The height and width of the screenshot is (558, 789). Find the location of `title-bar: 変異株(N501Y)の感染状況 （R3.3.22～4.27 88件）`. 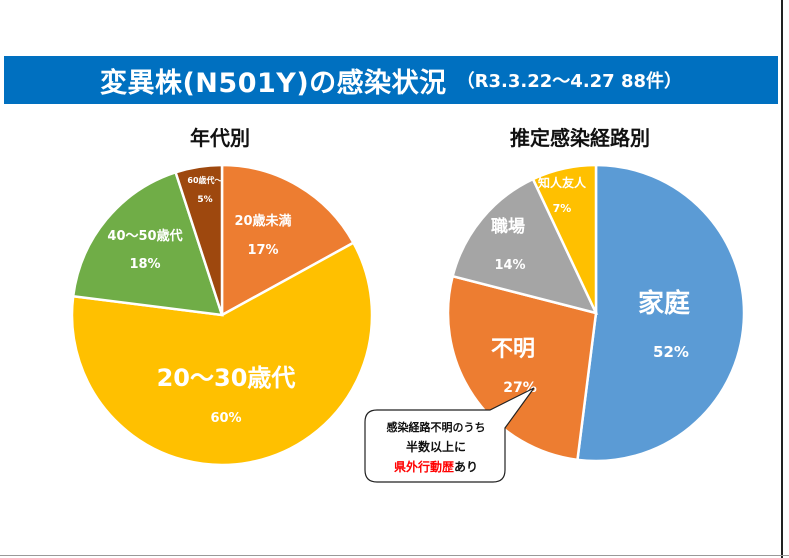

title-bar: 変異株(N501Y)の感染状況 （R3.3.22～4.27 88件） is located at coordinates (391, 80).